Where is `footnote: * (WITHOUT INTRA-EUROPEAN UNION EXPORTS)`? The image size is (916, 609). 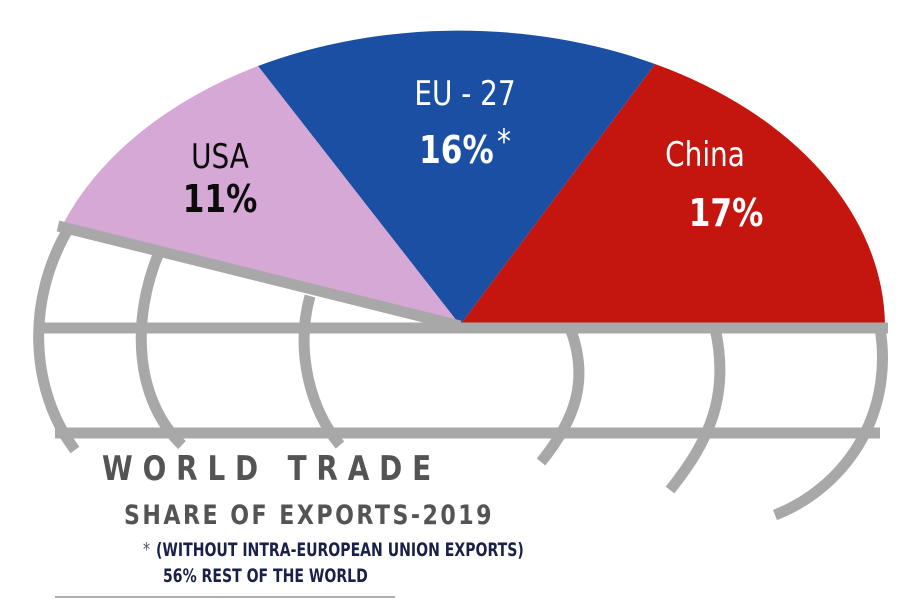 footnote: * (WITHOUT INTRA-EUROPEAN UNION EXPORTS) is located at coordinates (333, 550).